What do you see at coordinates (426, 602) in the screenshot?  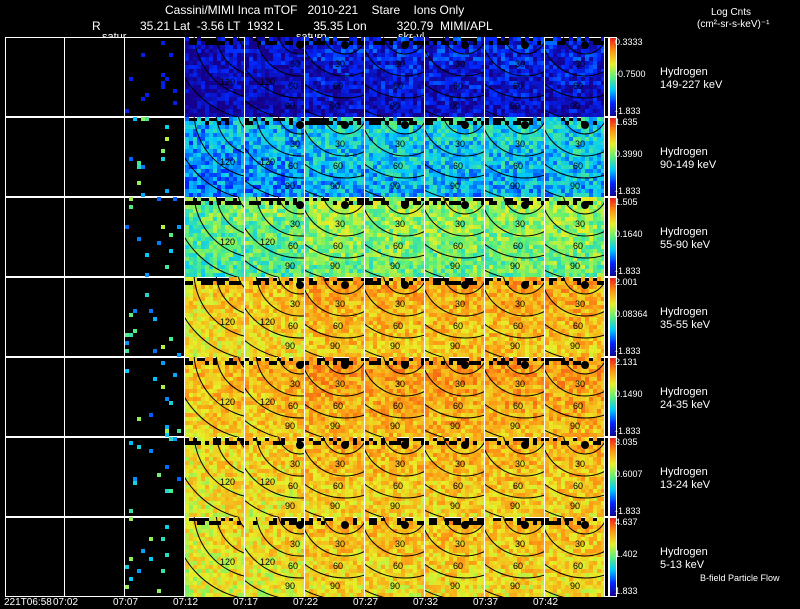 I see `time-tick: 07:32` at bounding box center [426, 602].